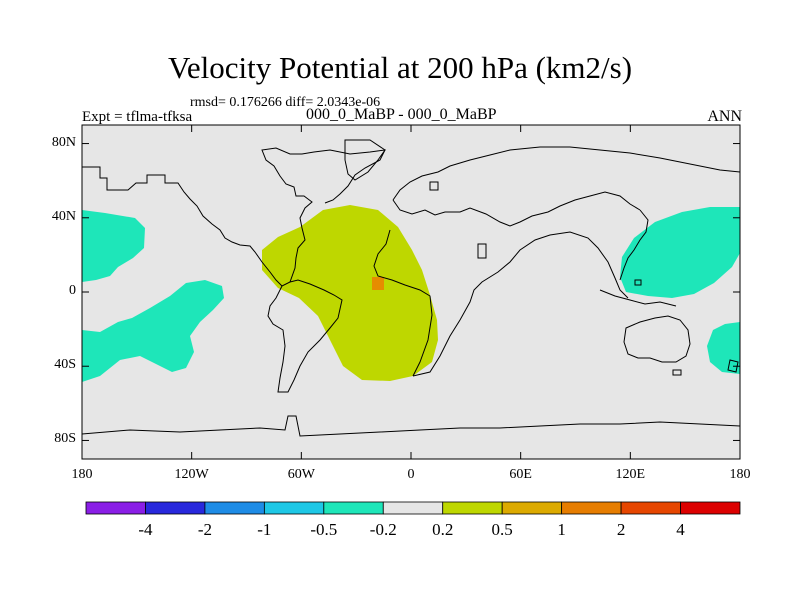 This screenshot has height=600, width=800. Describe the element at coordinates (400, 67) in the screenshot. I see `plot-title: Velocity Potential at 200 hPa (km2/s)` at that location.